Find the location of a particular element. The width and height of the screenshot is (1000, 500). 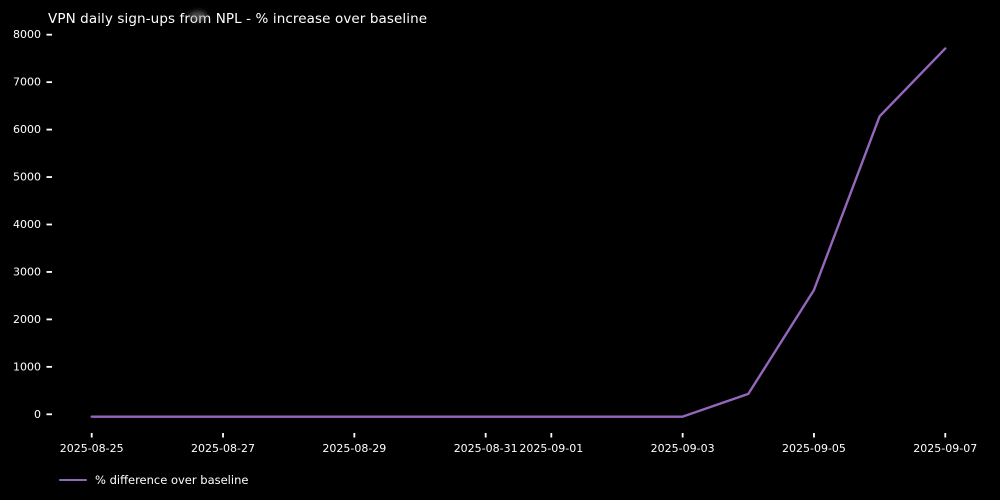

x-tick-label: 2025-09-03 is located at coordinates (683, 448).